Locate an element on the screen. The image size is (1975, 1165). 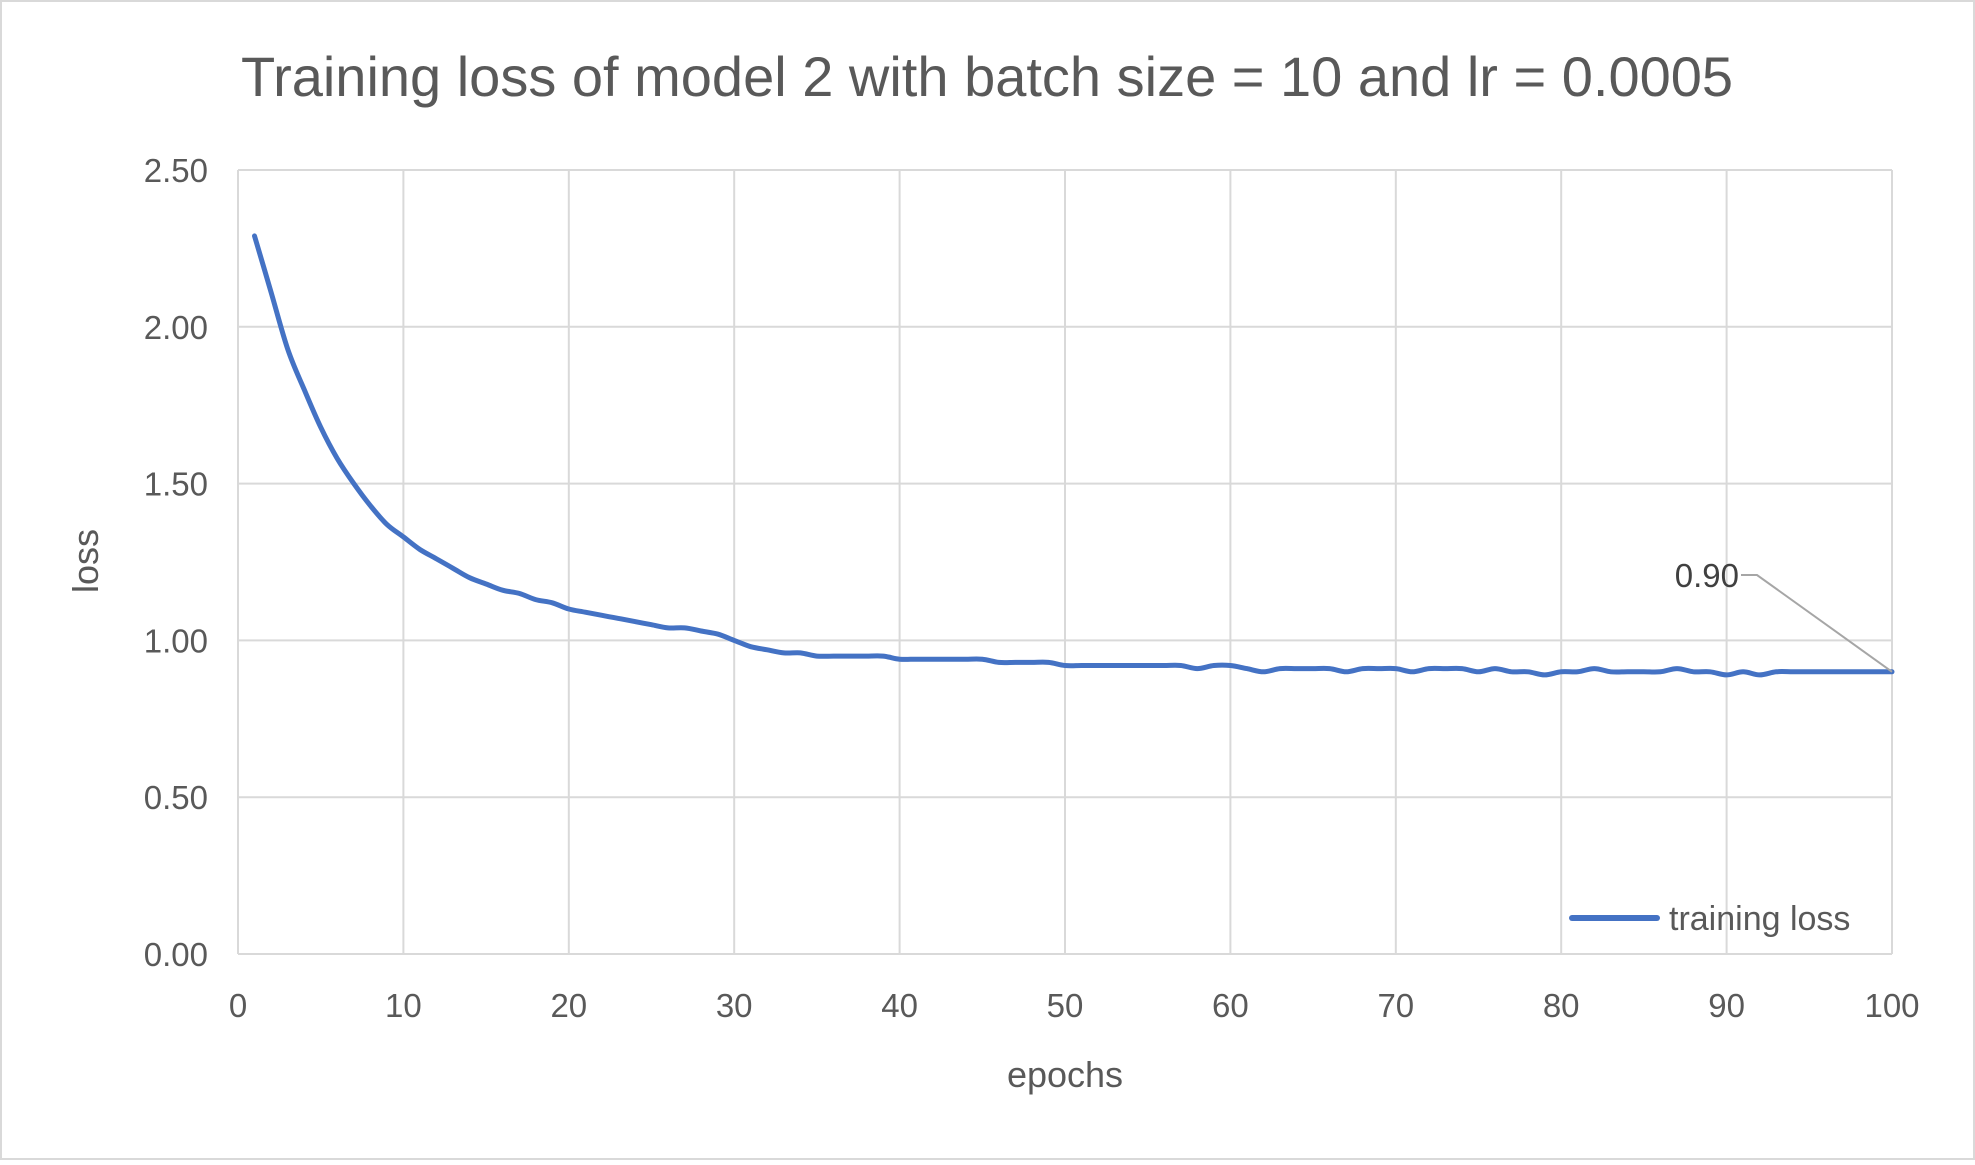
x-tick-label: 40 is located at coordinates (899, 1005).